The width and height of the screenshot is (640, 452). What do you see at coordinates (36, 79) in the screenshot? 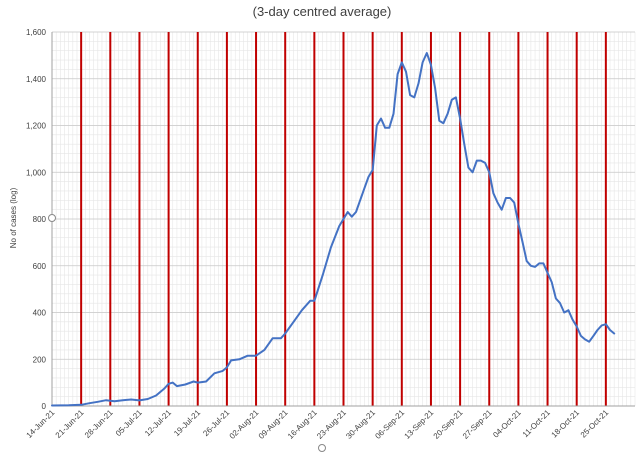
I see `y-tick-label: 1,400` at bounding box center [36, 79].